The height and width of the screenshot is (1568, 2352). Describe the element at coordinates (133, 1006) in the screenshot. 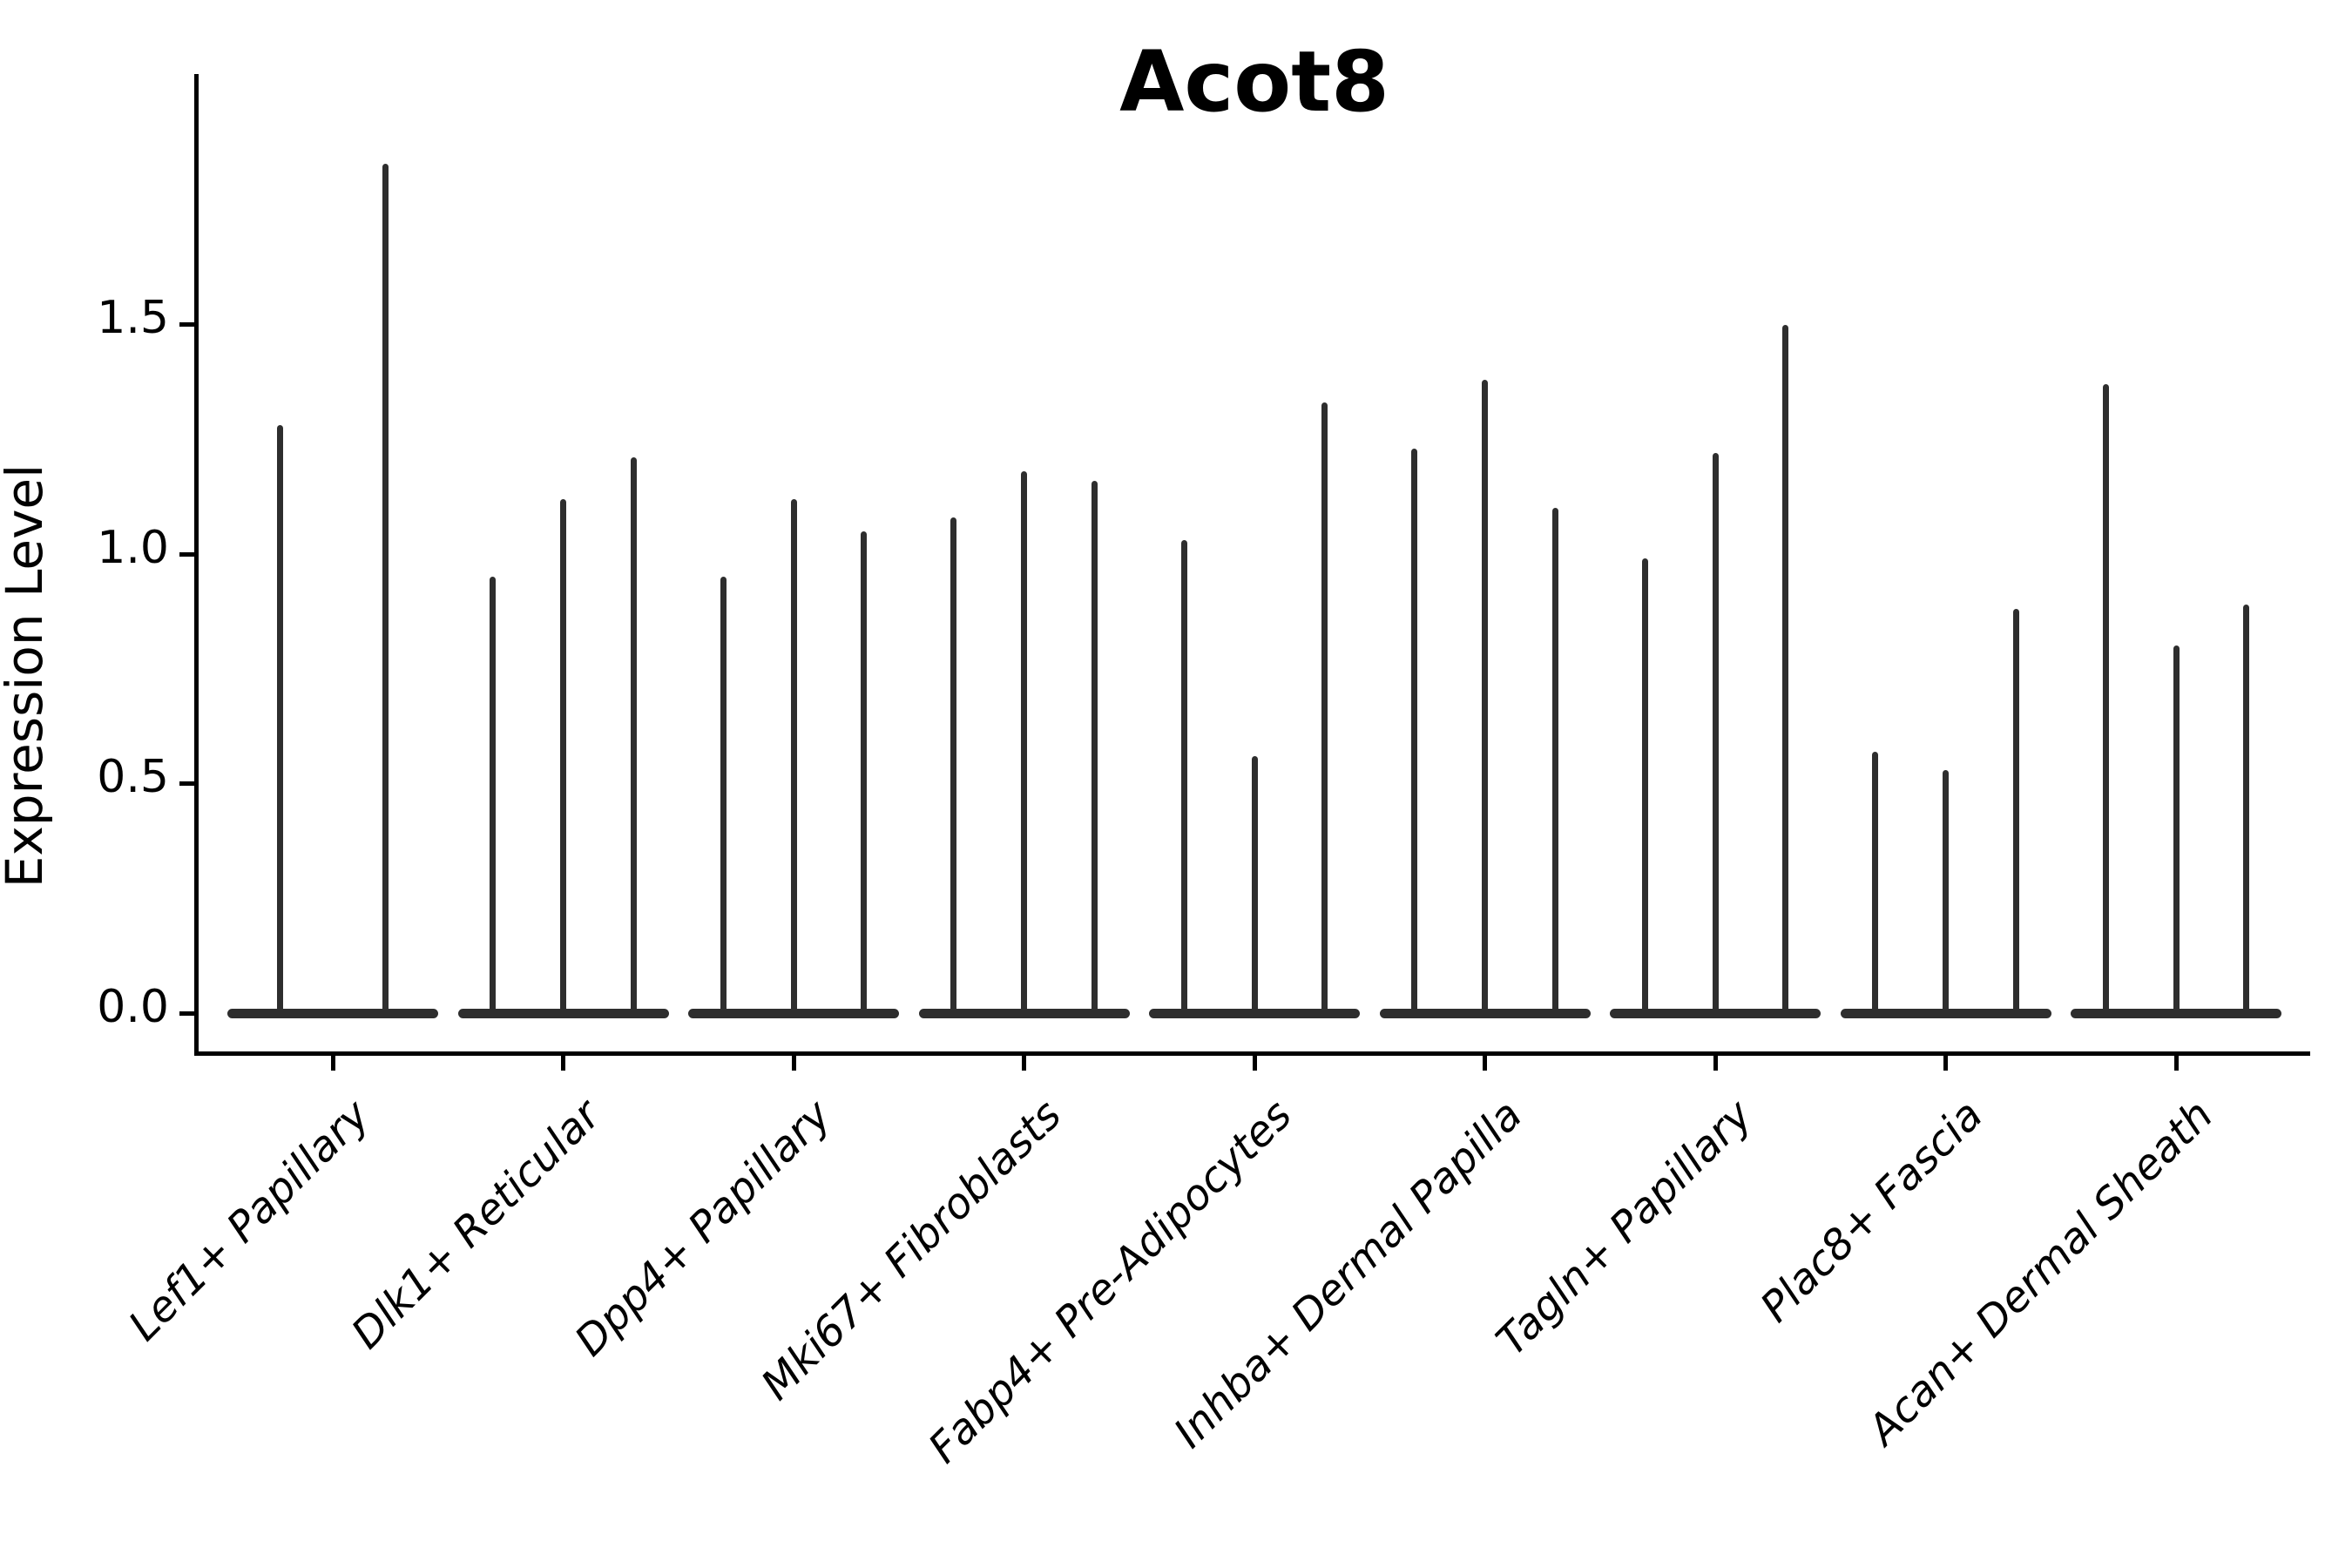

I see `y-tick-label: 0.0` at that location.